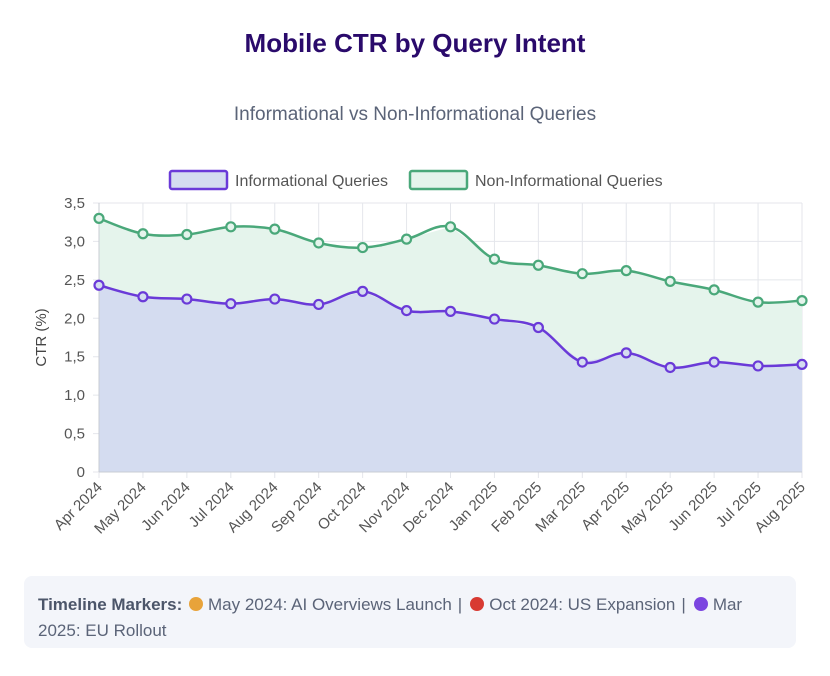  I want to click on y-tick-label: 1,5, so click(74, 357).